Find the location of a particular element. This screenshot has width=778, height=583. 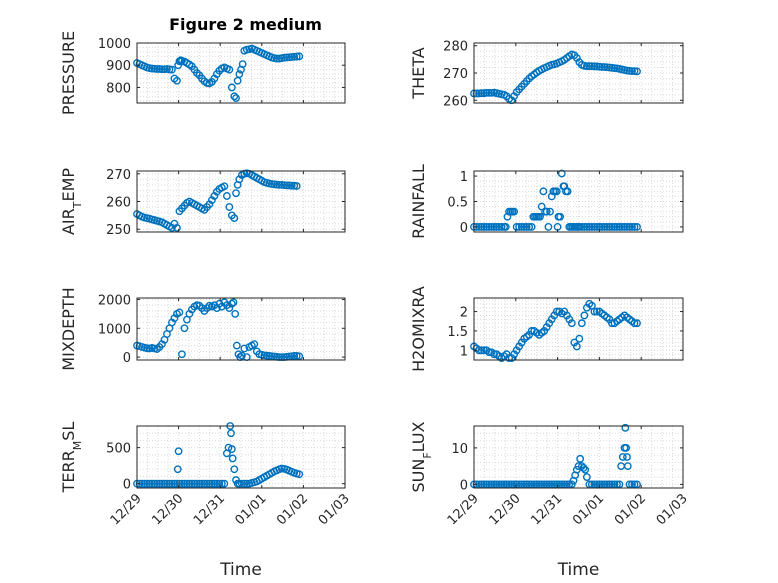

y-tick-label: 2000 is located at coordinates (114, 300).